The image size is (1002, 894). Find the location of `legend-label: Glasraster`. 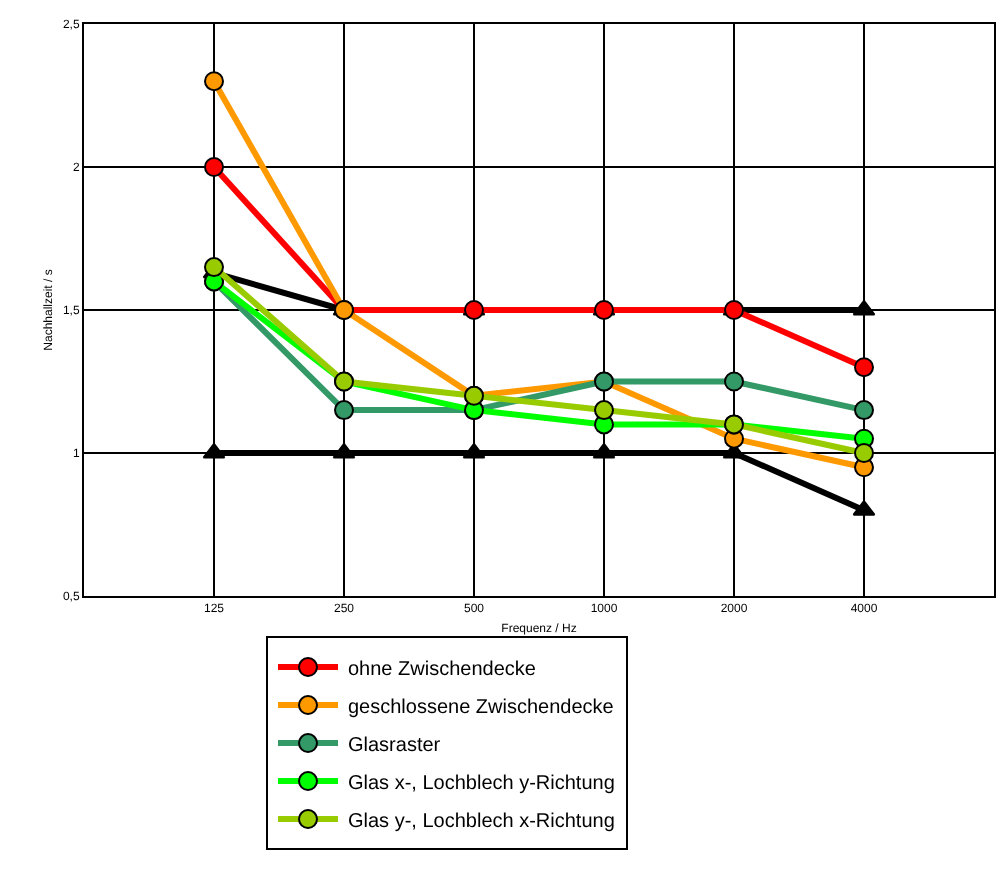

legend-label: Glasraster is located at coordinates (395, 745).